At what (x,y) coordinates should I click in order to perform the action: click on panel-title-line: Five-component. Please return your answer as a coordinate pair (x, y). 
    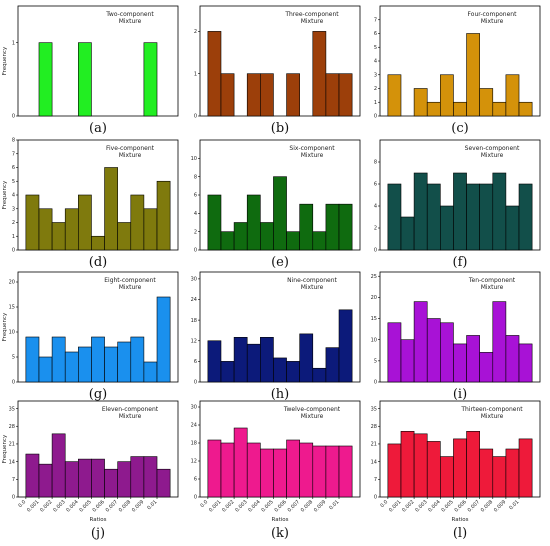
    Looking at the image, I should click on (130, 148).